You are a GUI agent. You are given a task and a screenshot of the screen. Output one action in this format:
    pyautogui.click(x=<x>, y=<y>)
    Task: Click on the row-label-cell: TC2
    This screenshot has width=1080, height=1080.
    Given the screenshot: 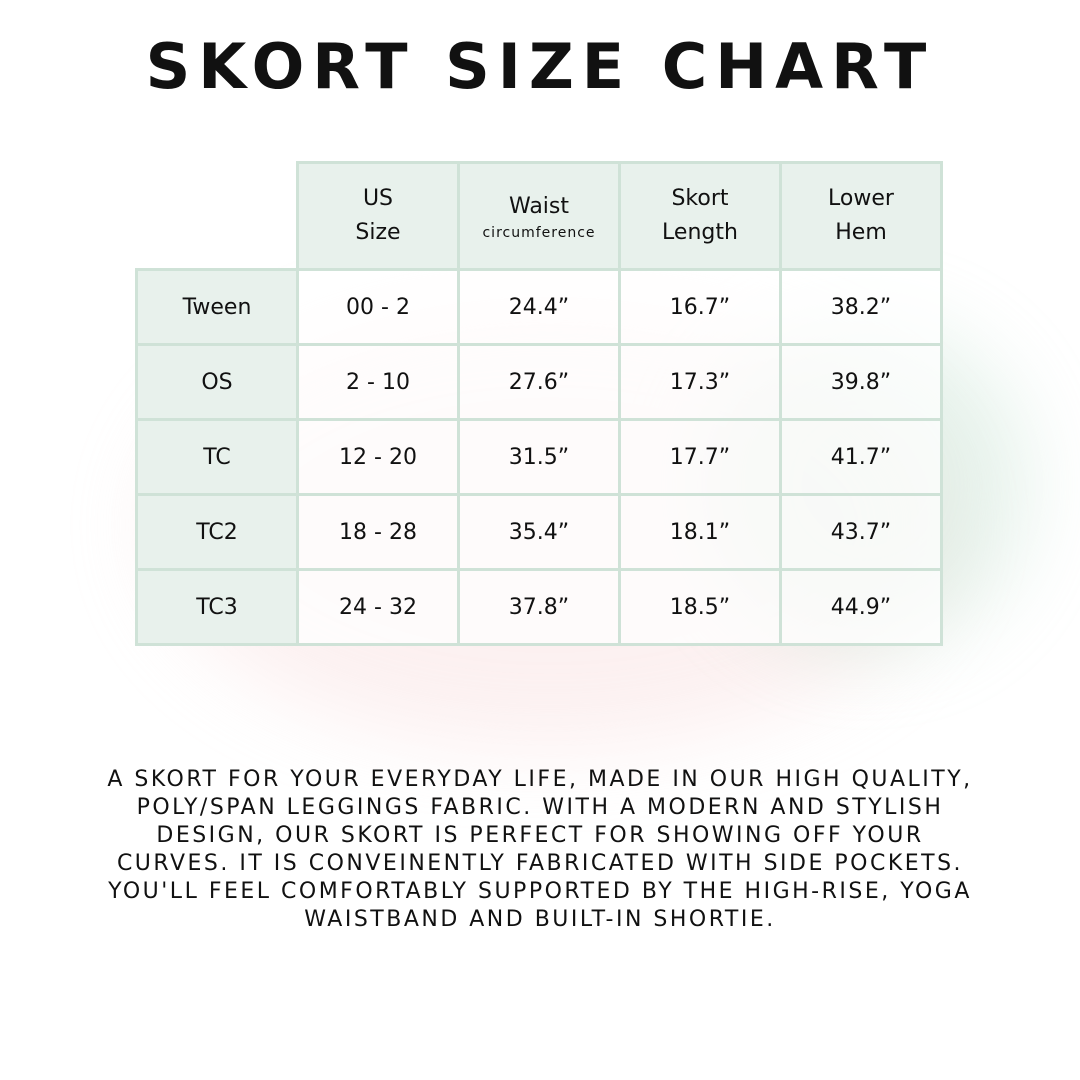 What is the action you would take?
    pyautogui.click(x=217, y=532)
    